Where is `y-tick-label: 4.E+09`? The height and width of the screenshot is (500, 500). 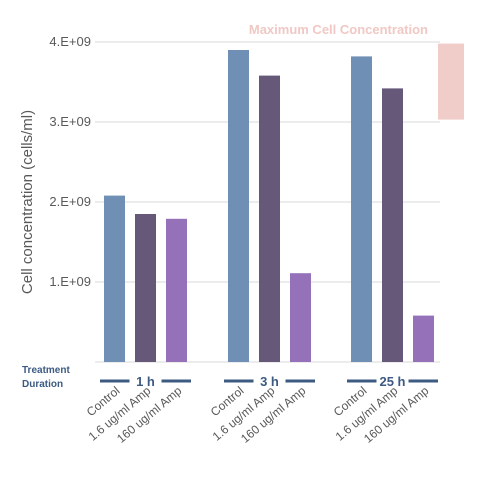
y-tick-label: 4.E+09 is located at coordinates (70, 41).